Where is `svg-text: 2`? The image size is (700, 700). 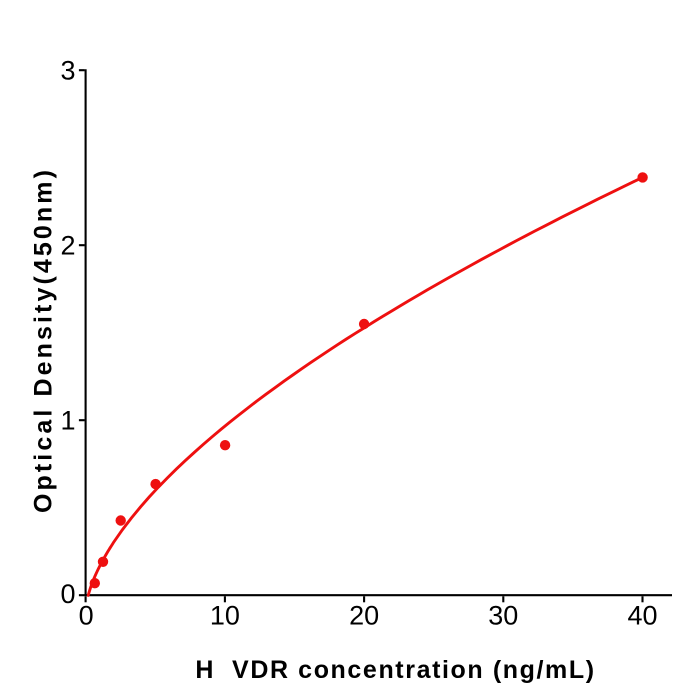 svg-text: 2 is located at coordinates (67, 246).